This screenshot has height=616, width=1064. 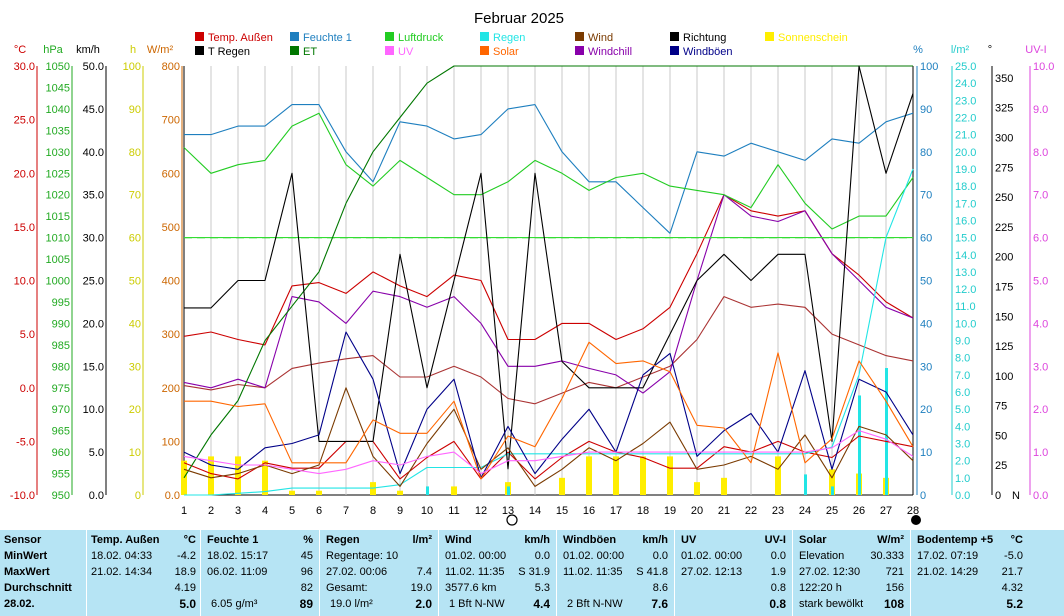 I want to click on legend-label-12: Windböen, so click(x=708, y=52).